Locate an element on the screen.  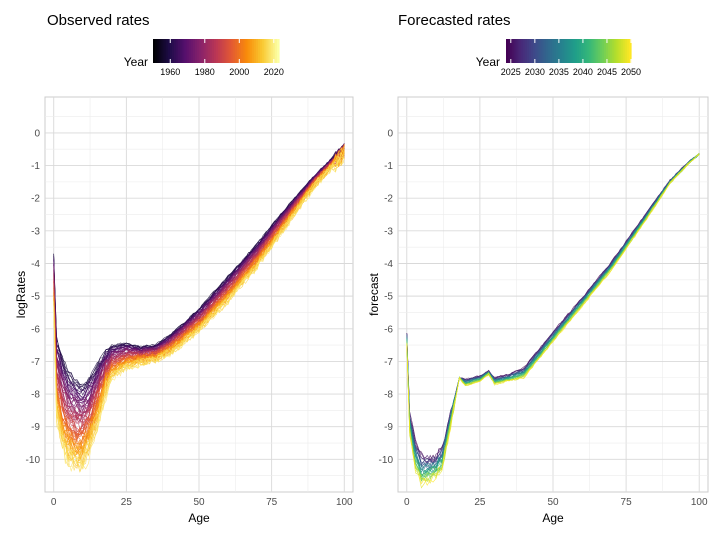
colorbar-tick-label: 1980 is located at coordinates (205, 72).